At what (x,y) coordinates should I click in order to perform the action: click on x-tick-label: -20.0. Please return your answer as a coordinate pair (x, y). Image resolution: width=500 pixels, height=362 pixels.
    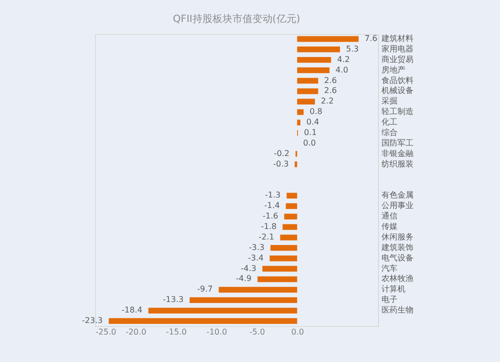
    Looking at the image, I should click on (136, 332).